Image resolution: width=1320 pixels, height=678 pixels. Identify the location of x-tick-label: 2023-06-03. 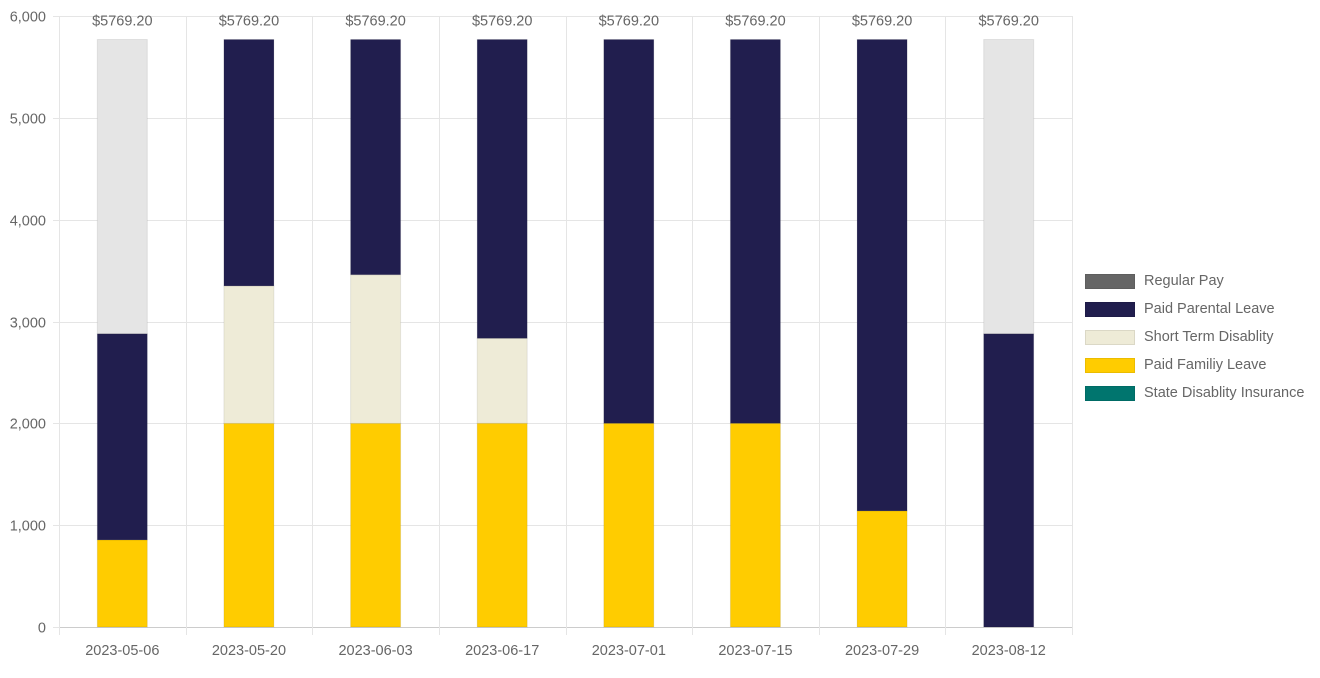
(375, 651).